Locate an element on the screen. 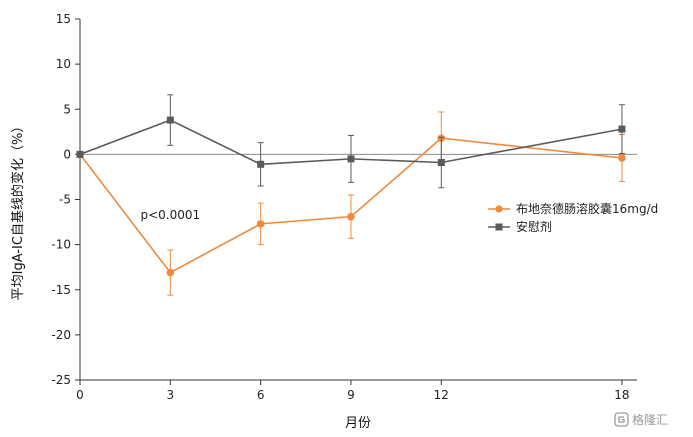 Image resolution: width=693 pixels, height=437 pixels. y-axis-ticks: 15 10 5 0 -5 -10 -15 -20 -25 is located at coordinates (65, 199).